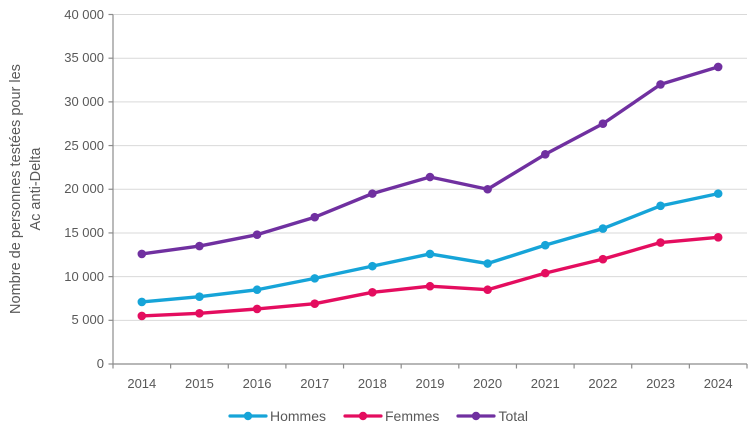 This screenshot has height=432, width=756. Describe the element at coordinates (603, 383) in the screenshot. I see `x-tick-label: 2022` at that location.